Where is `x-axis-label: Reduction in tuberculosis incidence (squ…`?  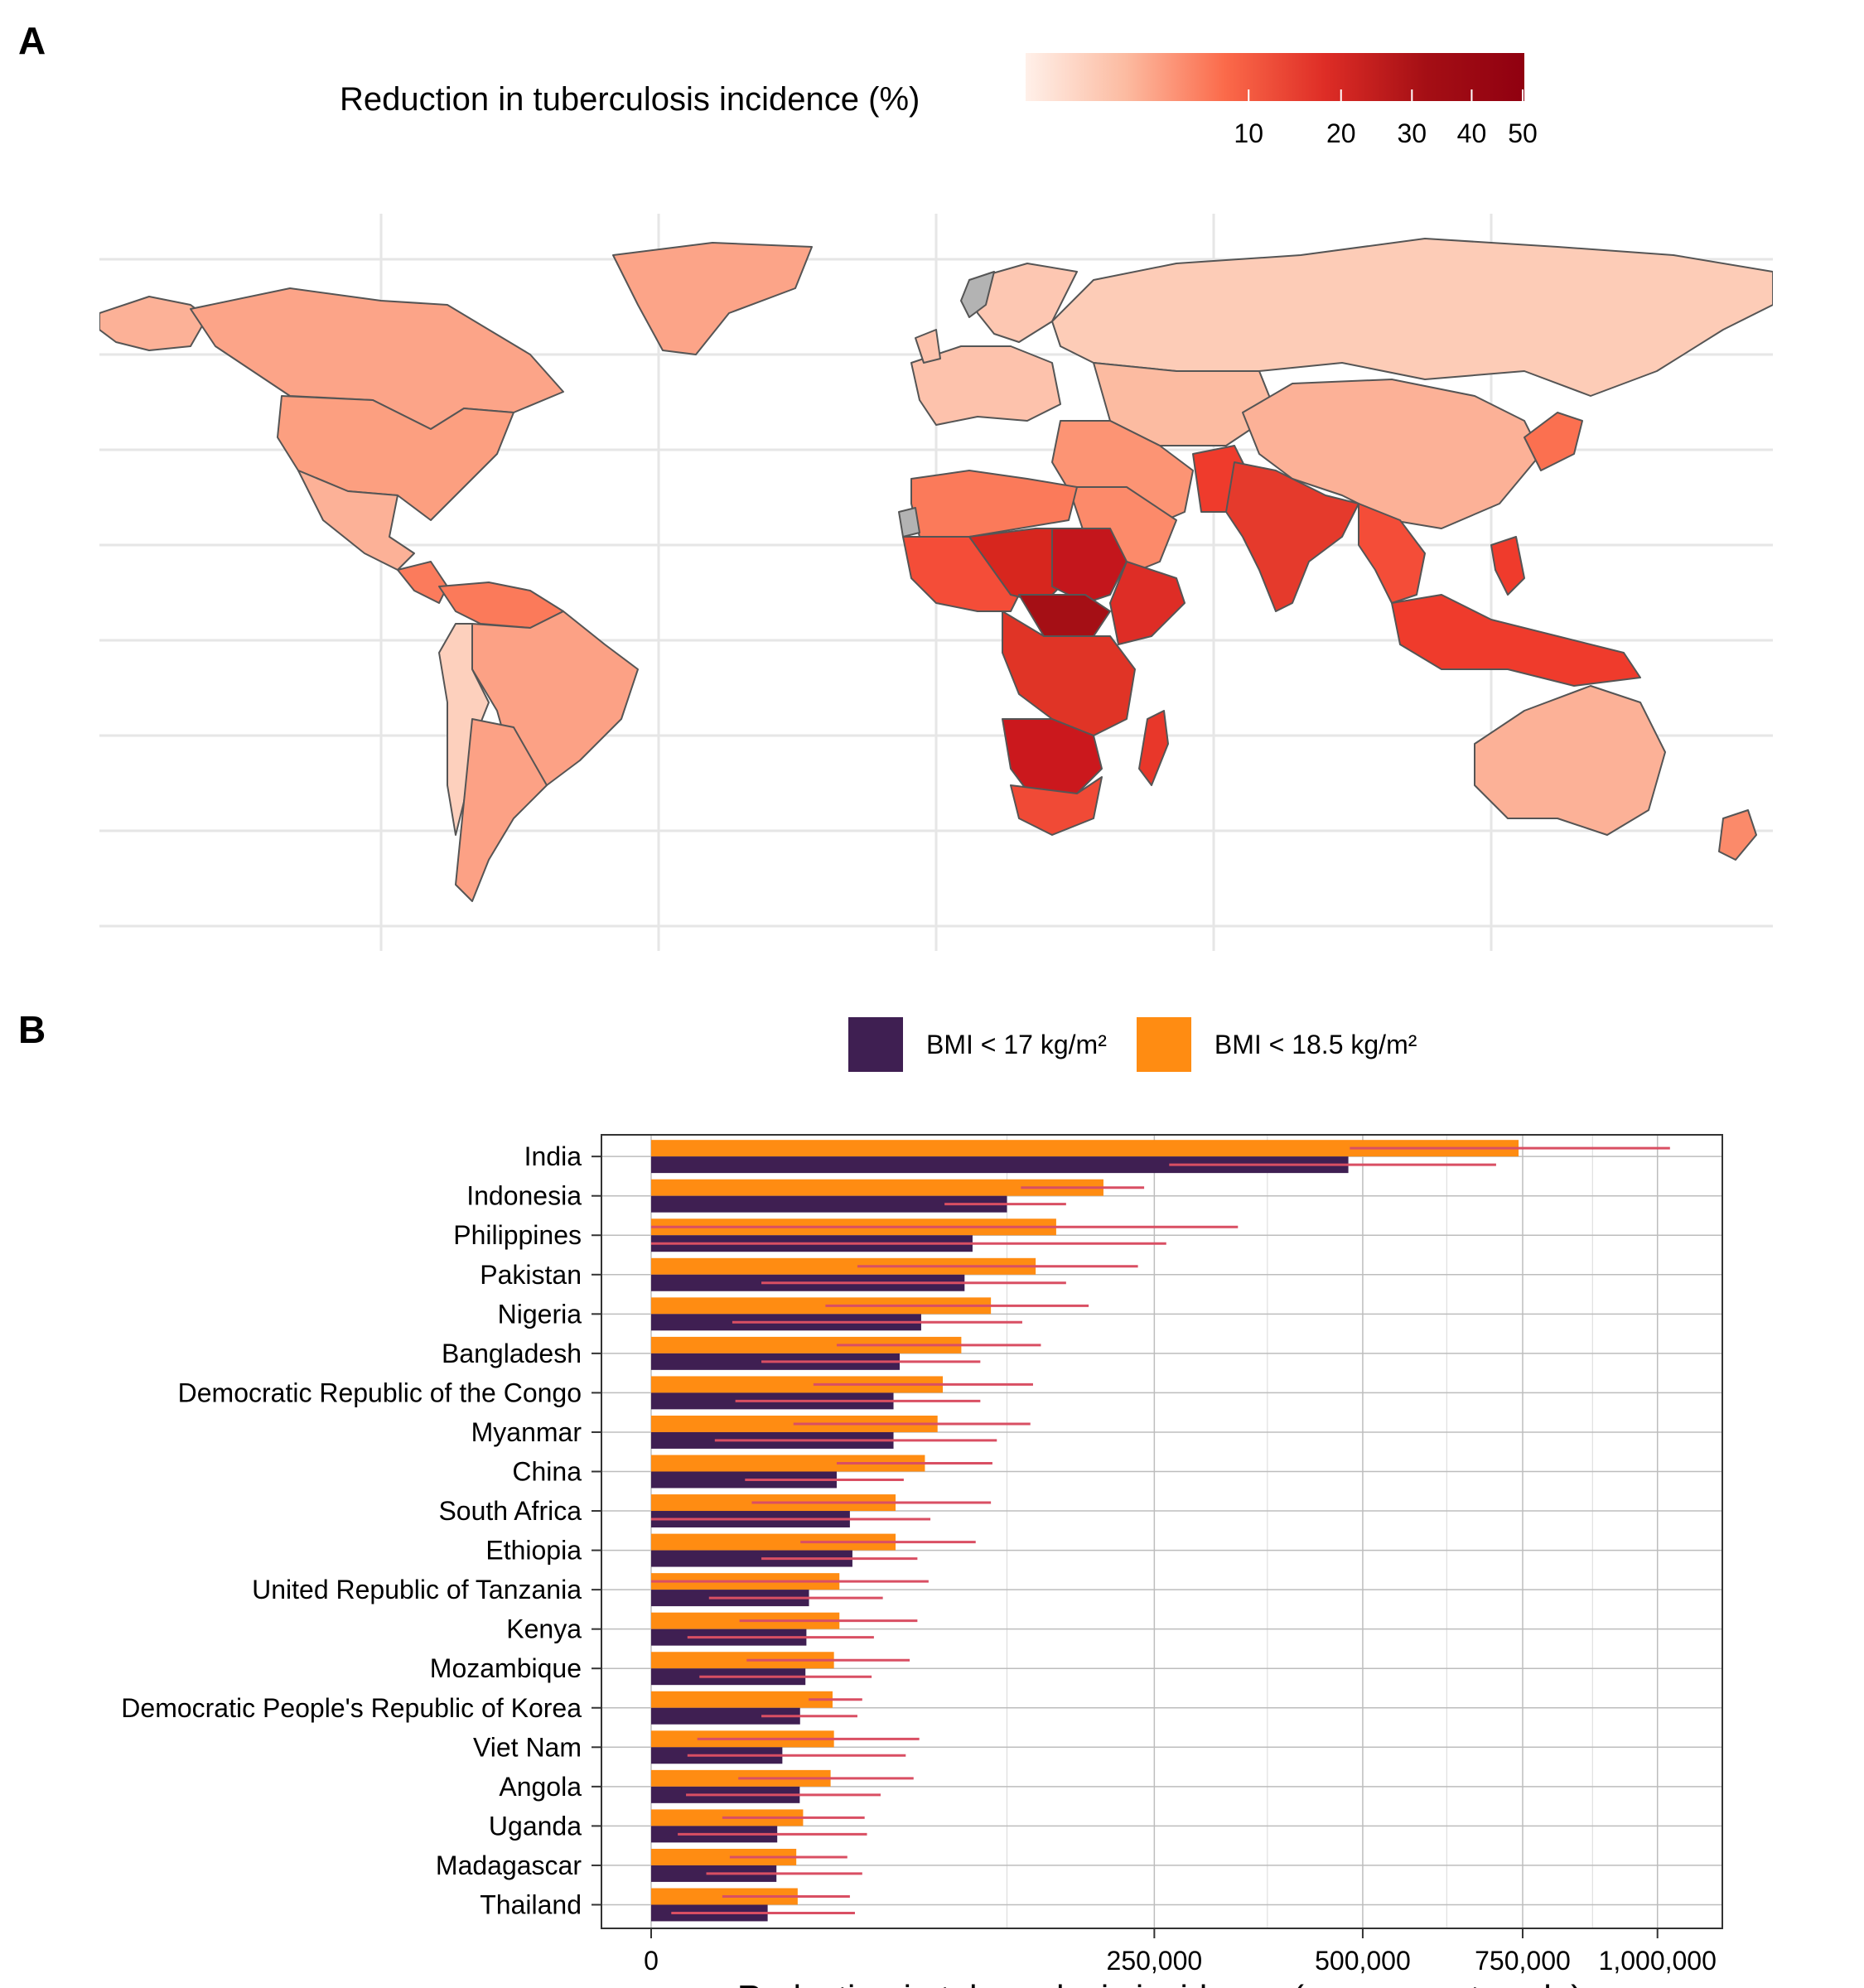 x-axis-label: Reduction in tuberculosis incidence (squ… is located at coordinates (1159, 1983).